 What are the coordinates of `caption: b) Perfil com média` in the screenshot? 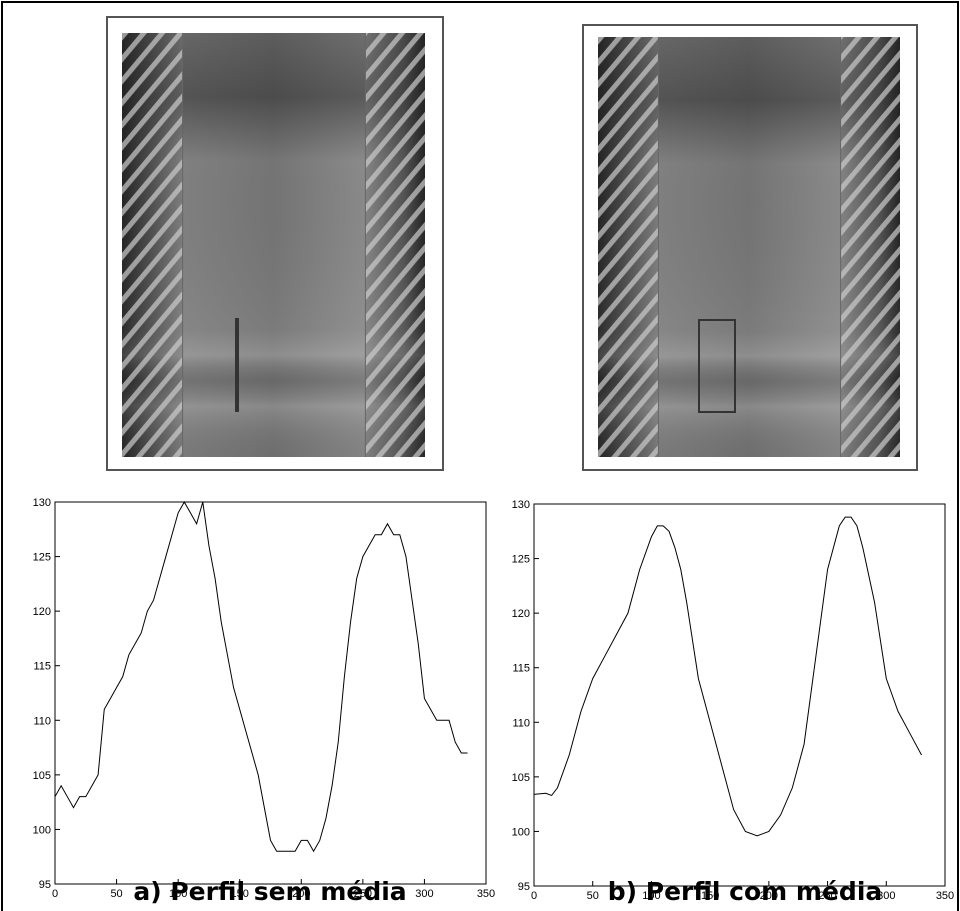 It's located at (745, 891).